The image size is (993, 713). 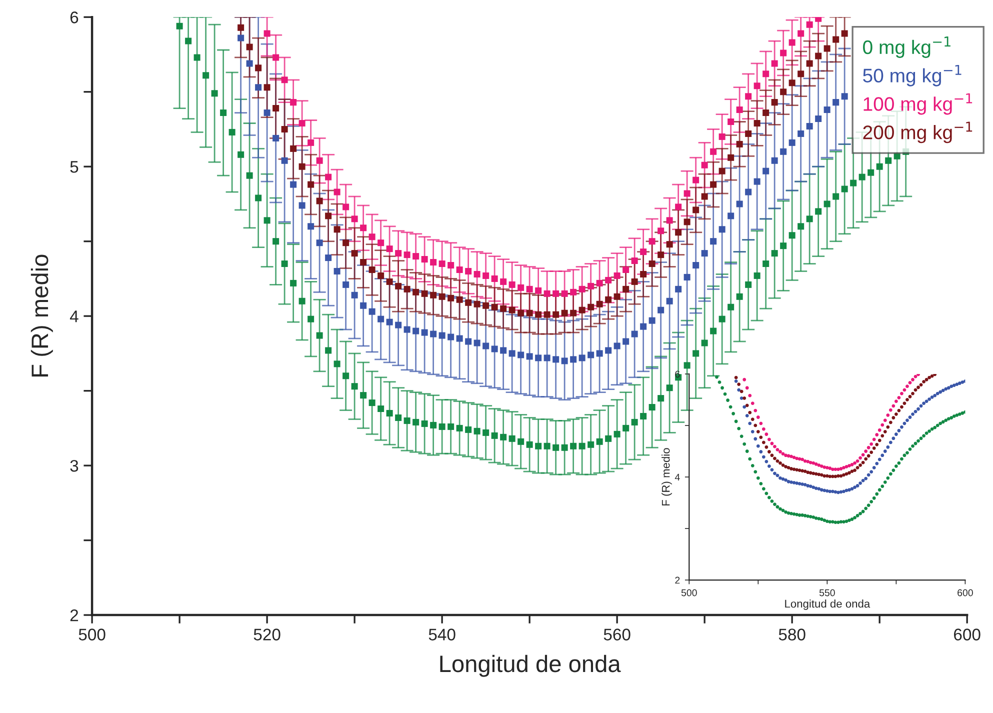 What do you see at coordinates (442, 634) in the screenshot?
I see `x-tick-label: 540` at bounding box center [442, 634].